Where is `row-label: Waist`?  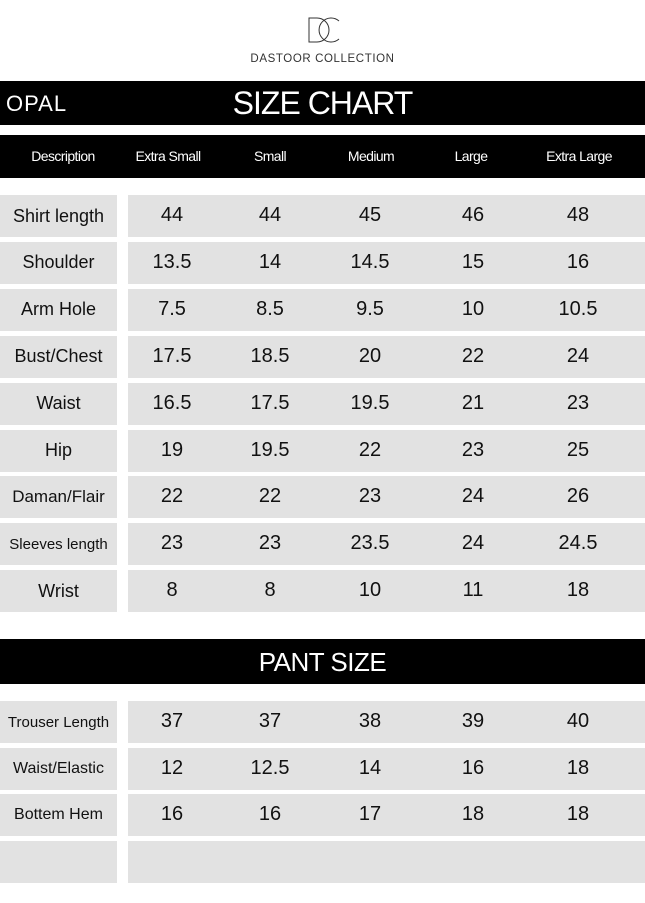 row-label: Waist is located at coordinates (58, 403).